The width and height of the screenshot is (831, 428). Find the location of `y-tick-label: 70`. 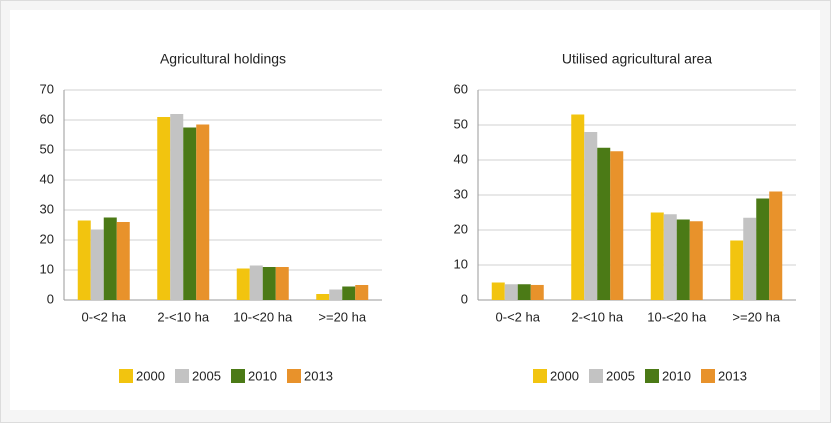

y-tick-label: 70 is located at coordinates (47, 88).